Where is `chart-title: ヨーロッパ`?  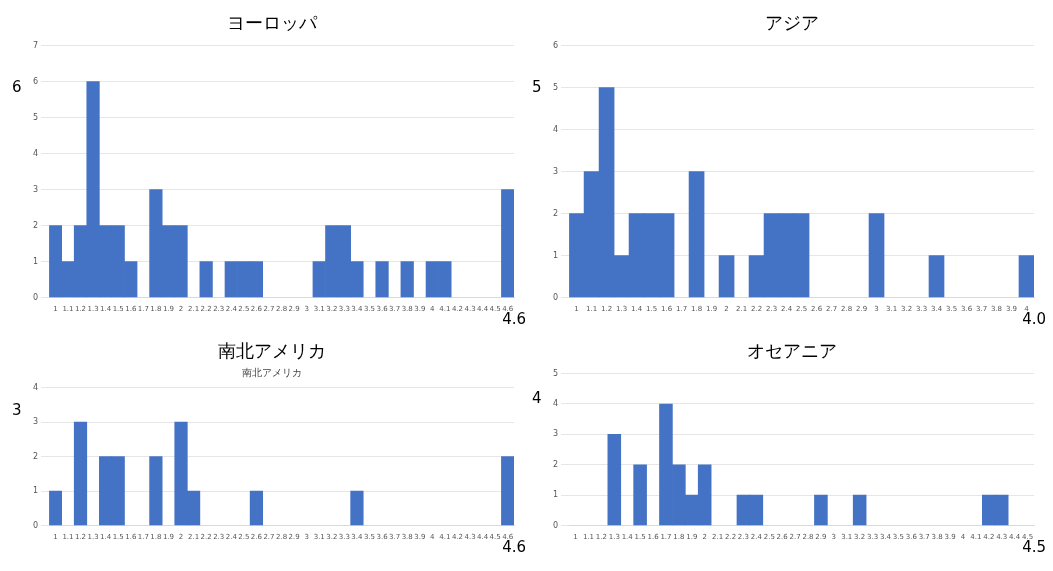
chart-title: ヨーロッパ is located at coordinates (272, 23).